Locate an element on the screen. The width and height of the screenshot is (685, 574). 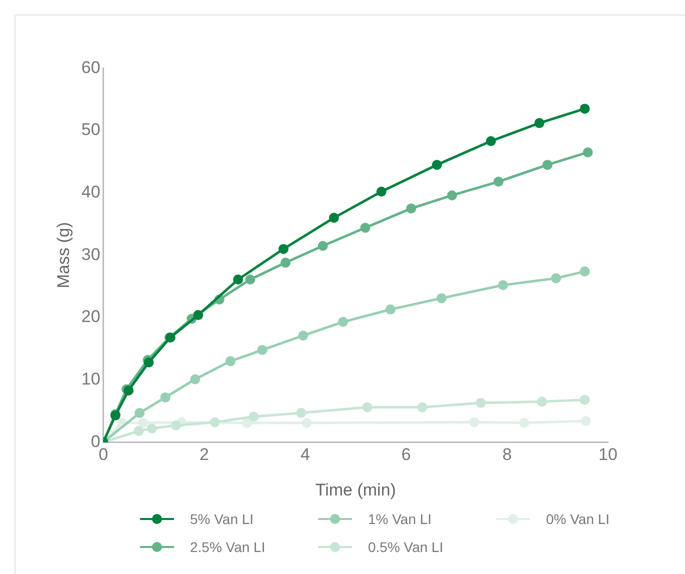
legend-label: 0% Van LI is located at coordinates (578, 519).